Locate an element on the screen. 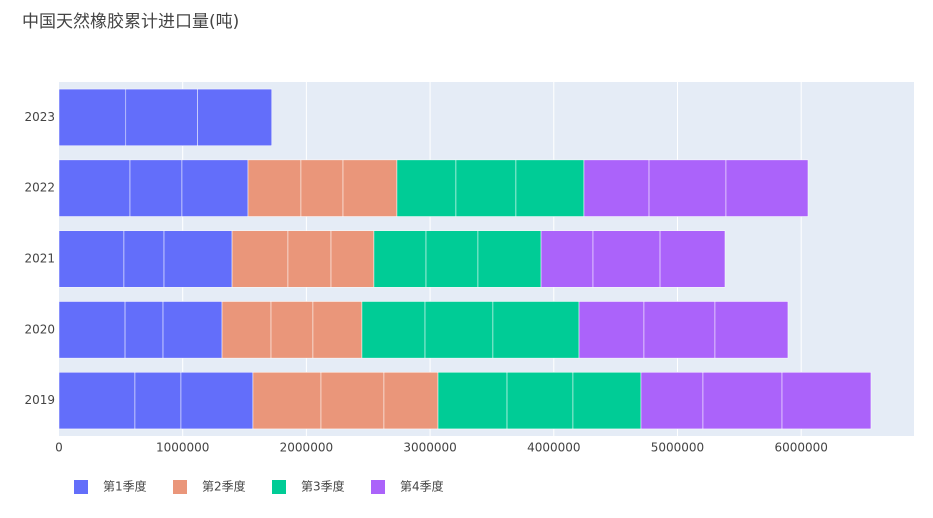 The image size is (933, 518). x-tick-label: 2000000 is located at coordinates (306, 448).